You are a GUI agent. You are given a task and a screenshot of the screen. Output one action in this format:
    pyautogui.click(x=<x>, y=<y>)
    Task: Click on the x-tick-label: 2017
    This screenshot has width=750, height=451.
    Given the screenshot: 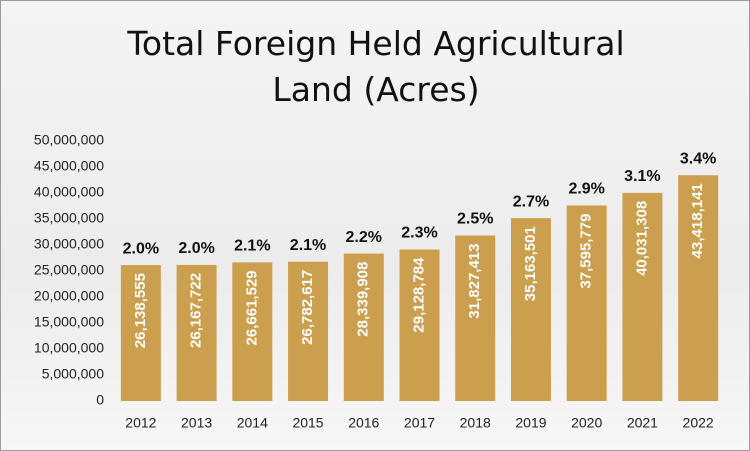 What is the action you would take?
    pyautogui.click(x=419, y=423)
    